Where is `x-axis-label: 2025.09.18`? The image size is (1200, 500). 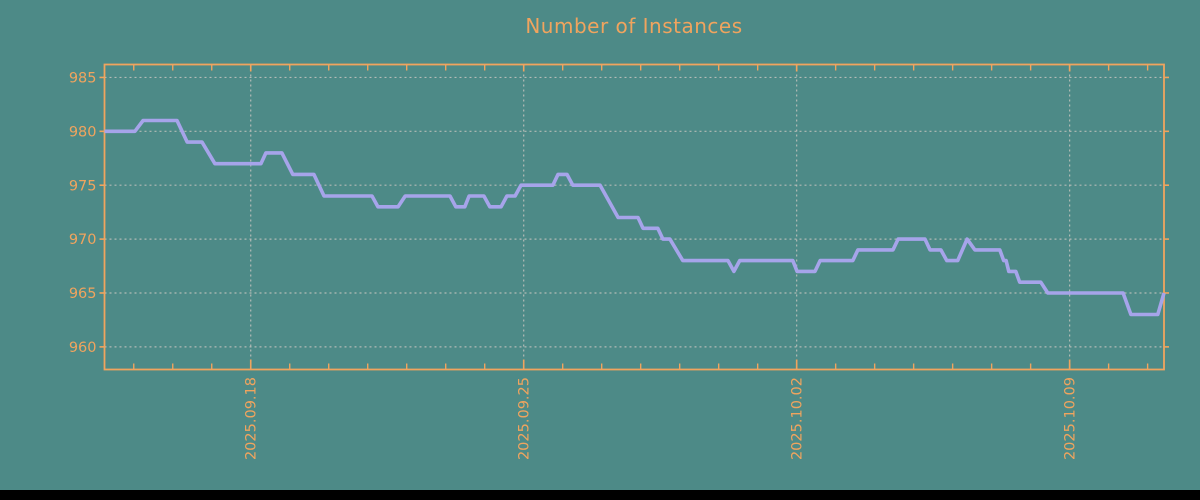 x-axis-label: 2025.09.18 is located at coordinates (252, 418).